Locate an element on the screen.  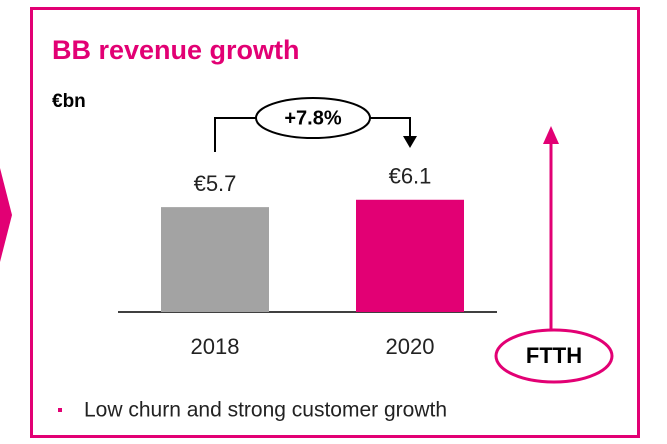
ftth-arrowhead is located at coordinates (551, 135).